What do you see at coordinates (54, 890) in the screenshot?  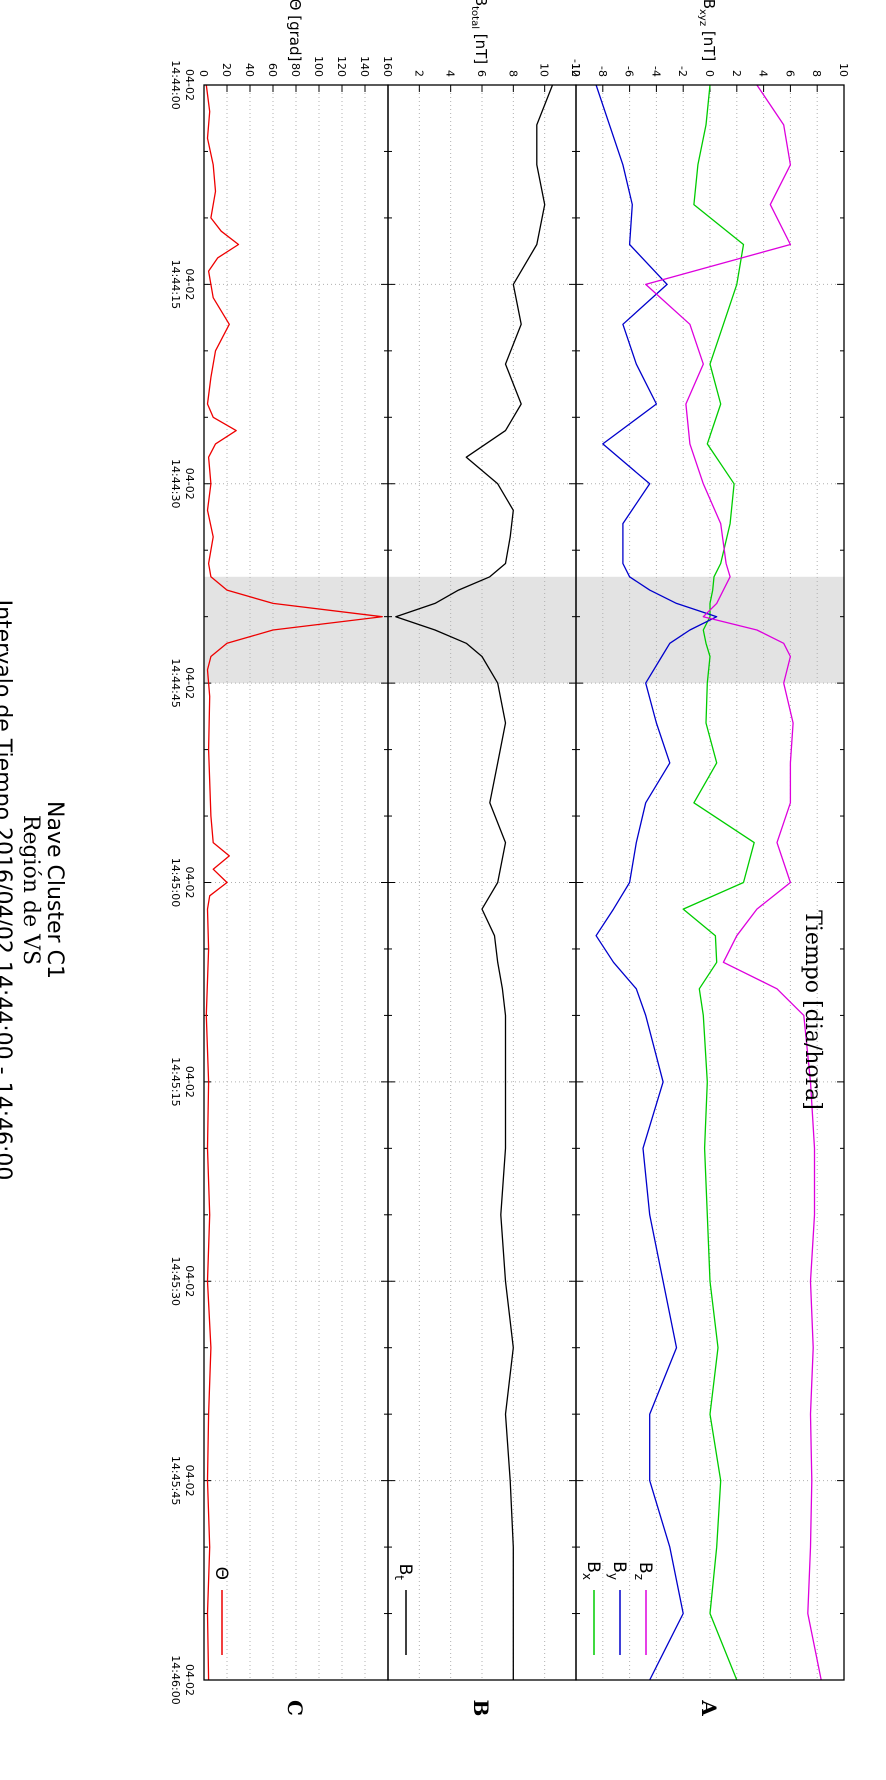 I see `title-line-1: Nave Cluster C1` at bounding box center [54, 890].